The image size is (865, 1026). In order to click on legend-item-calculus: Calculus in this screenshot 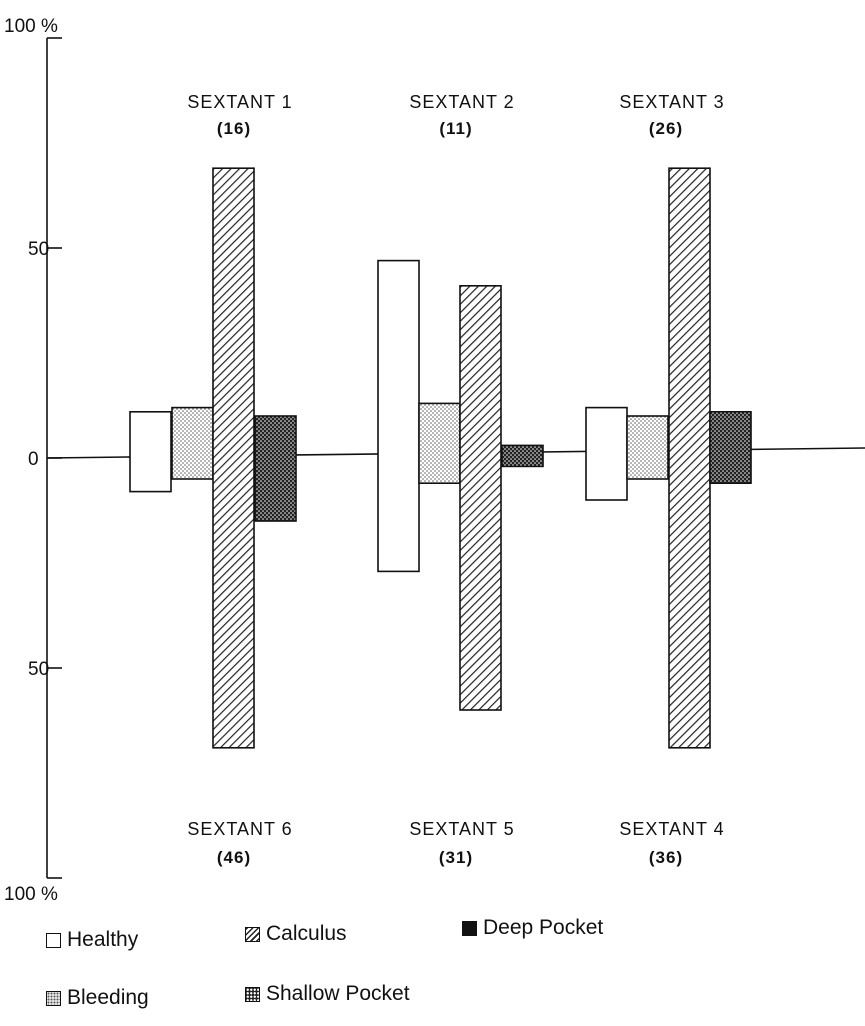, I will do `click(296, 934)`.